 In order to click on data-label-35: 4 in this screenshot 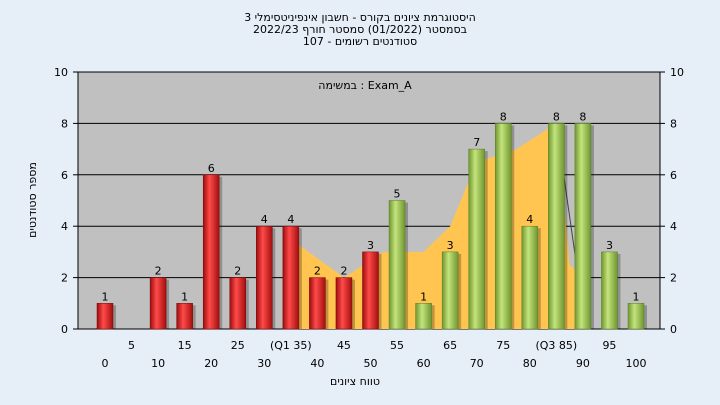, I will do `click(290, 219)`.